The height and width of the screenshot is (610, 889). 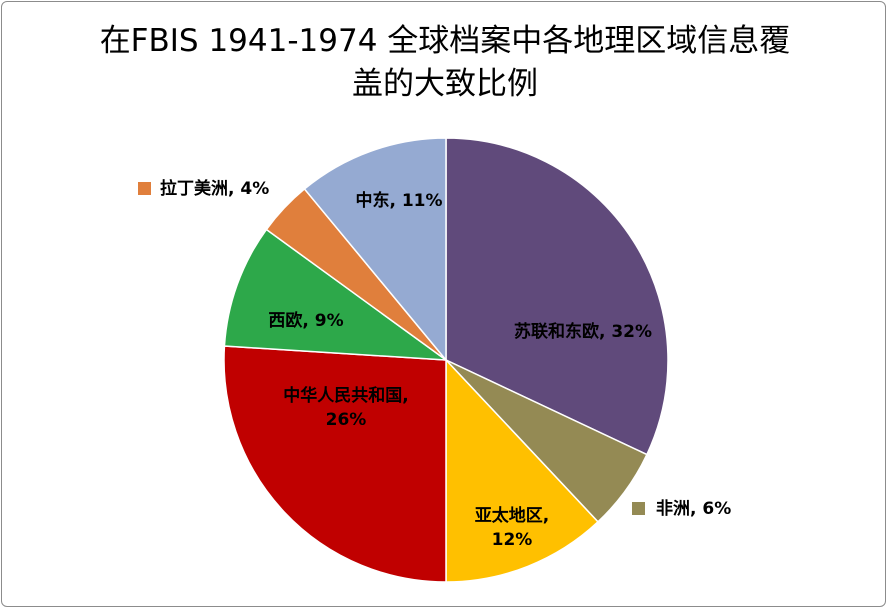 What do you see at coordinates (512, 515) in the screenshot?
I see `label-asia-pacific-line-1: 亚太地区,` at bounding box center [512, 515].